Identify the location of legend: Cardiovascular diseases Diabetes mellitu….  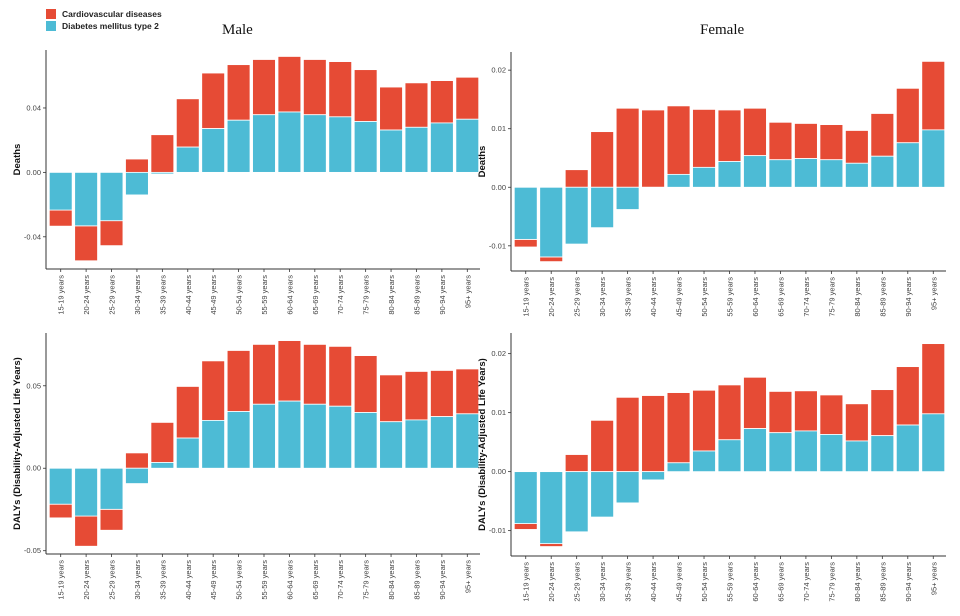
(104, 20).